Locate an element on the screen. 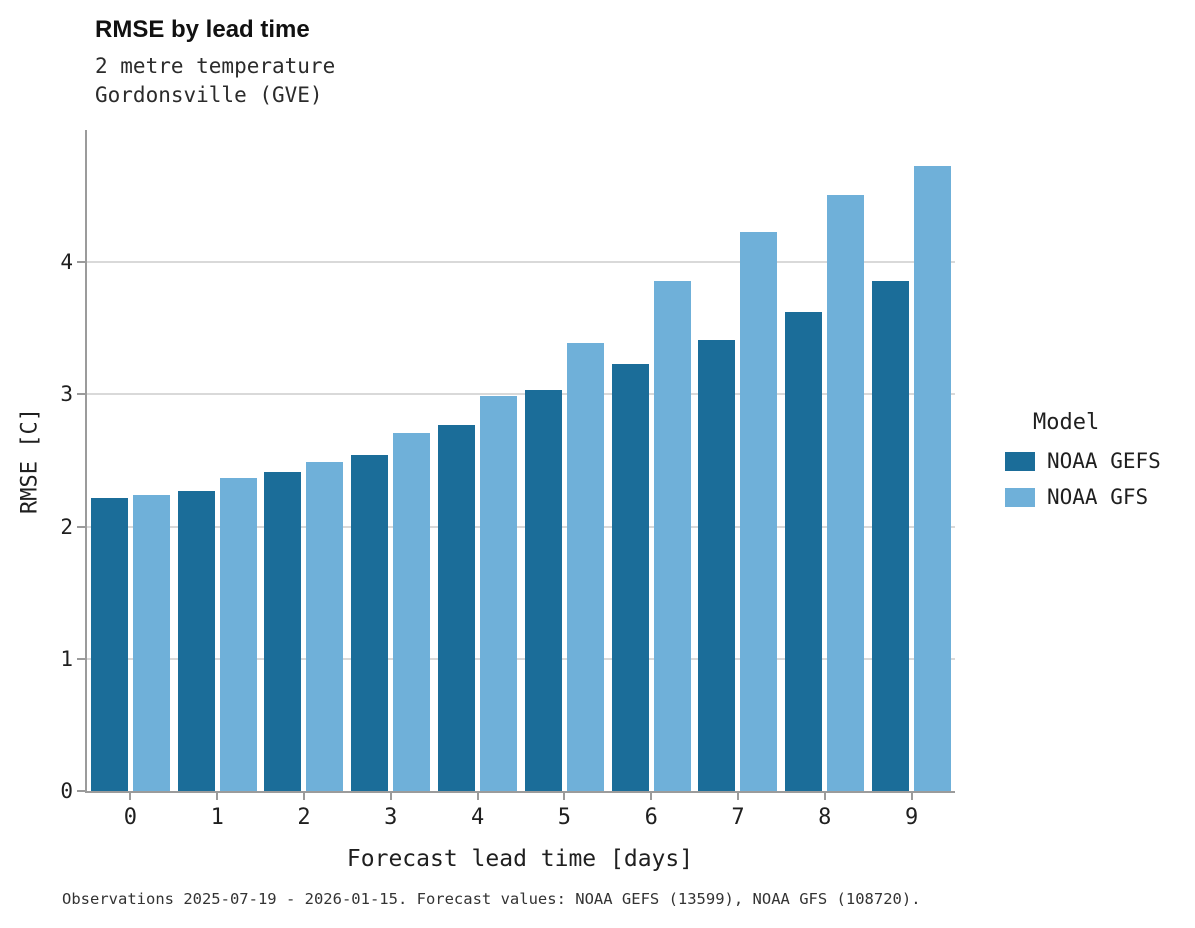 This screenshot has height=928, width=1195. legend-entry-noaa-gfs: NOAA GFS is located at coordinates (1083, 497).